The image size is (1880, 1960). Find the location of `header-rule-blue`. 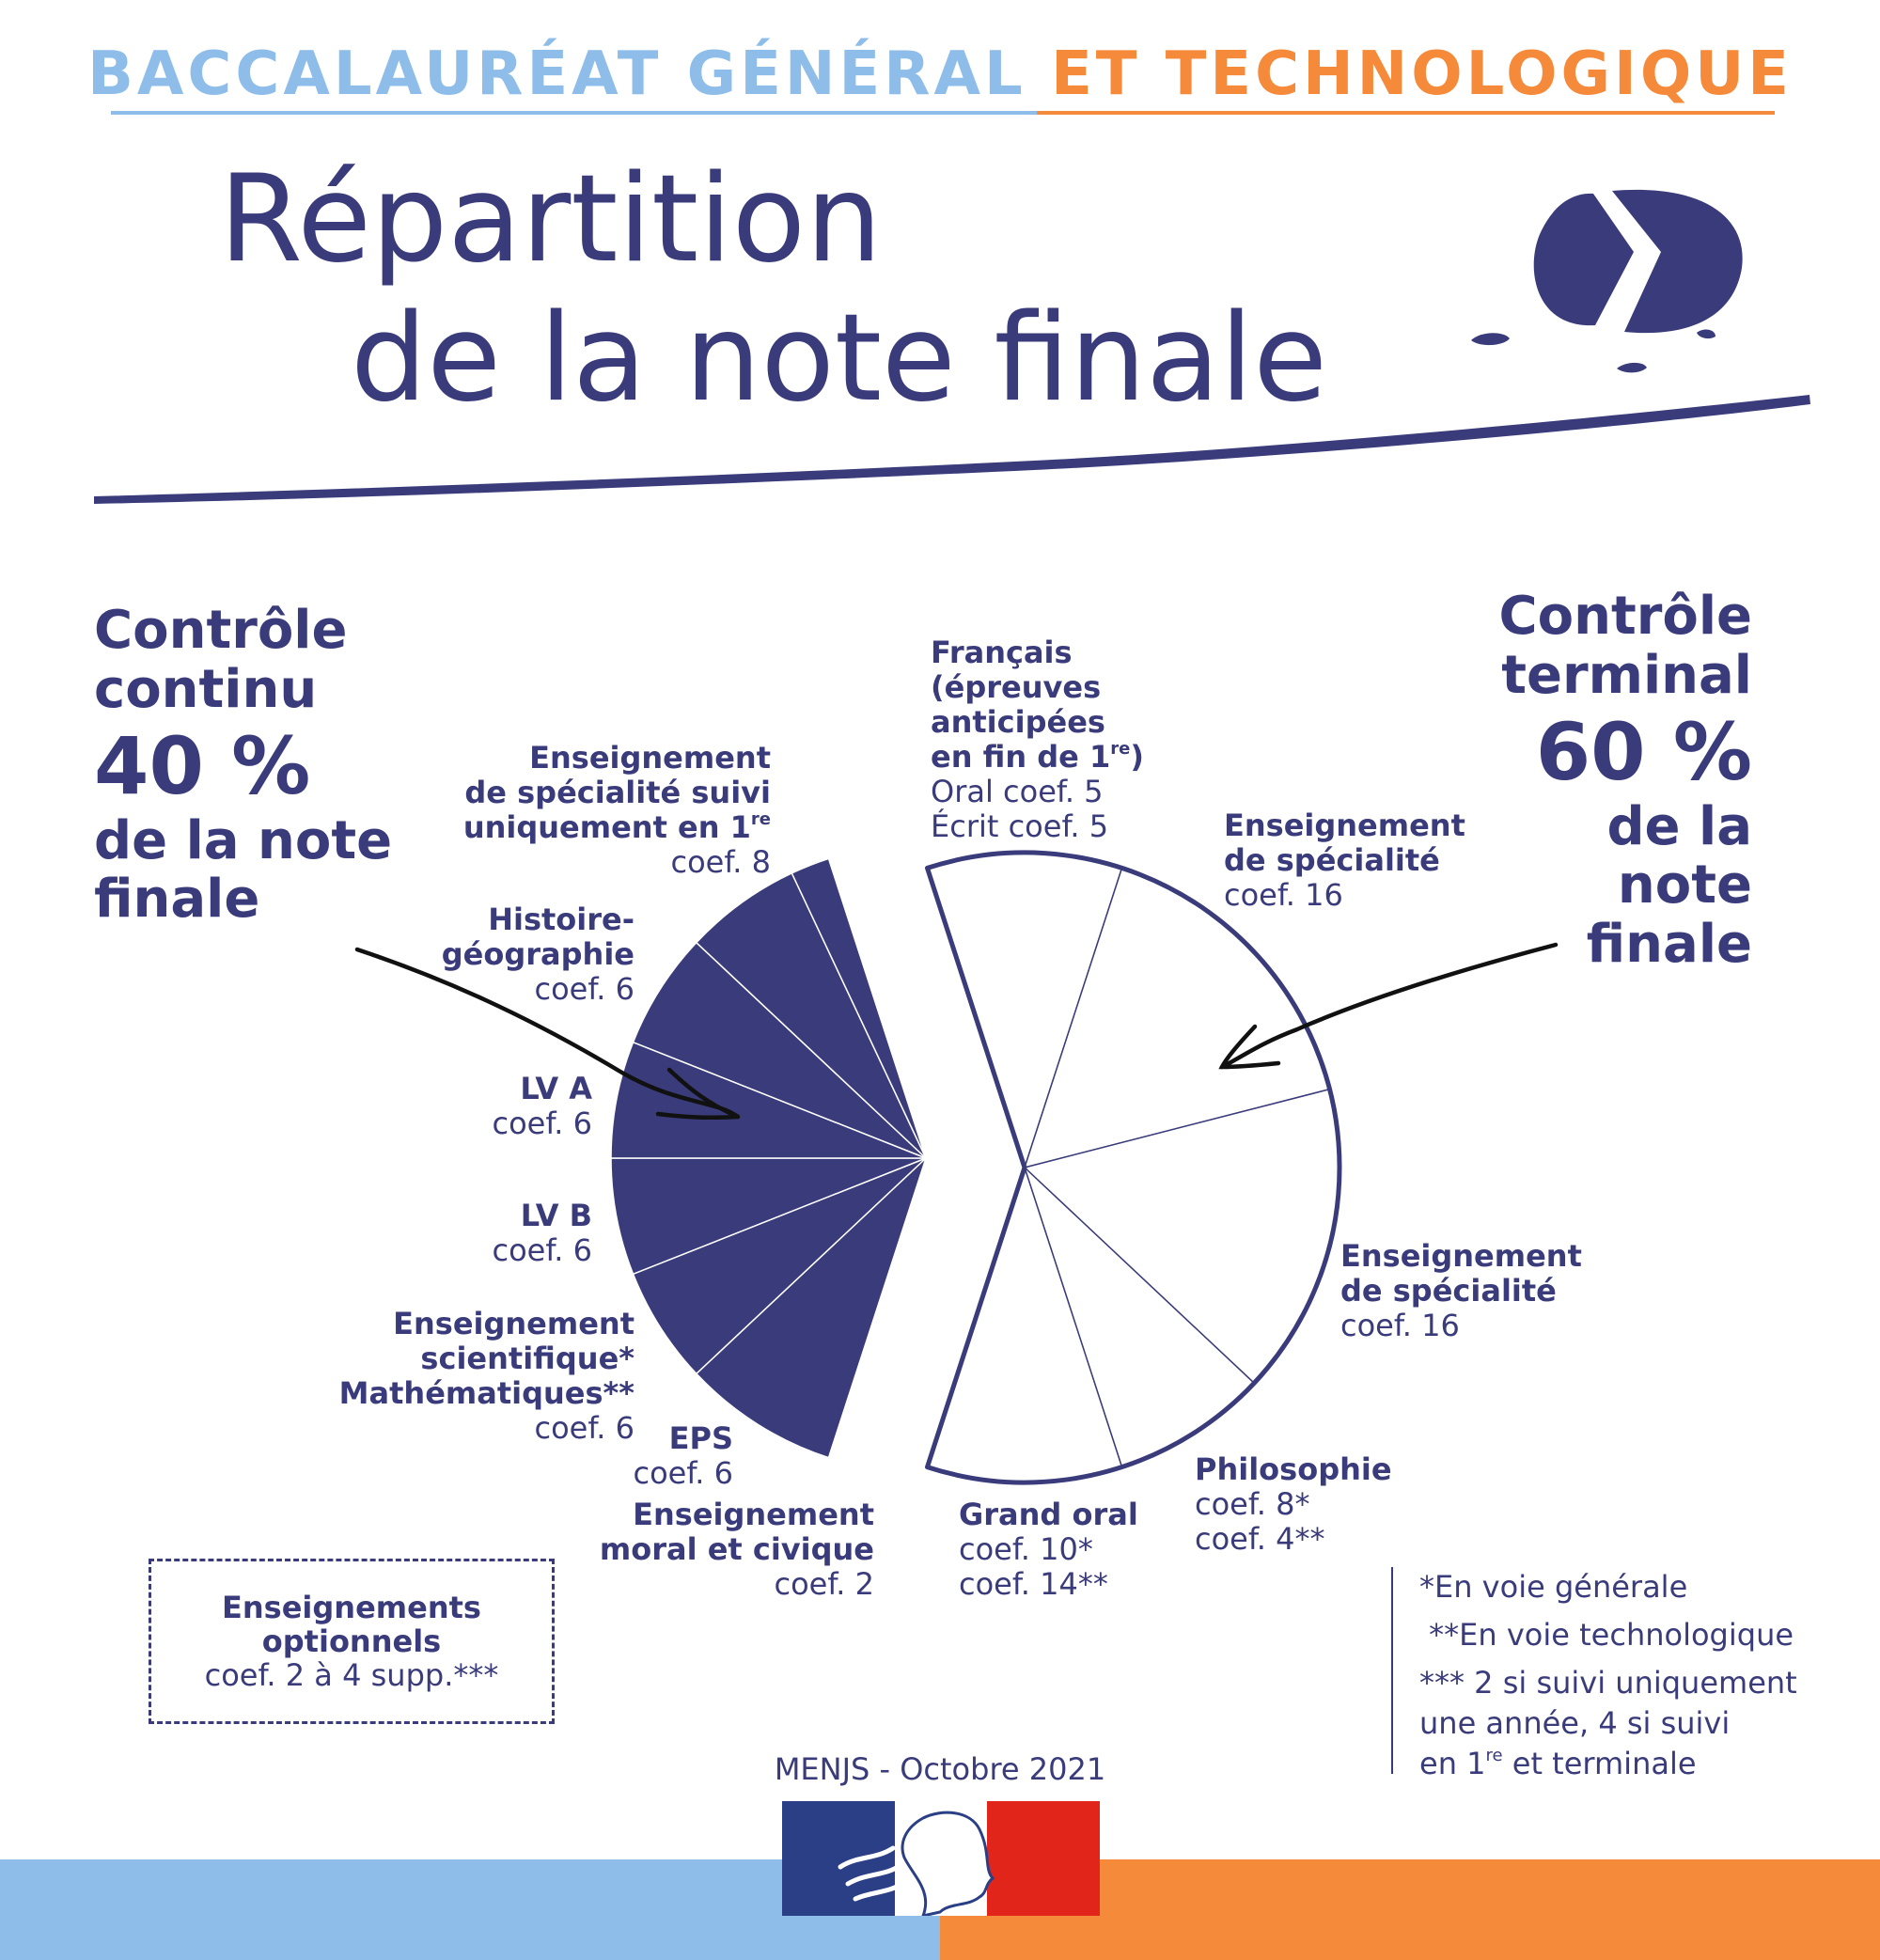

header-rule-blue is located at coordinates (574, 113).